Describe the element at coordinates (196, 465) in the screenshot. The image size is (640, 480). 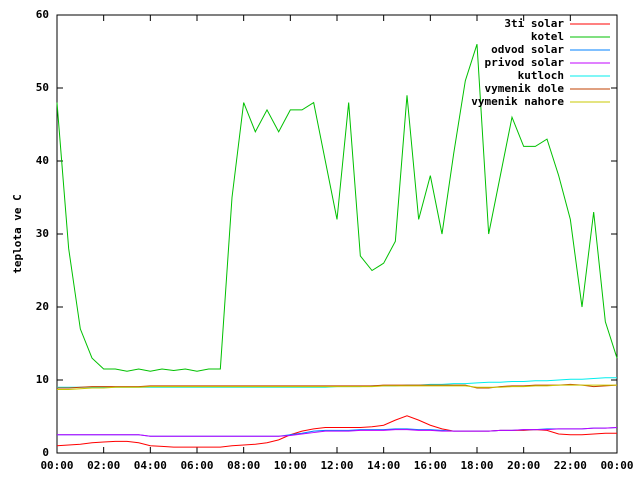
I see `x-tick-label: 06:00` at that location.